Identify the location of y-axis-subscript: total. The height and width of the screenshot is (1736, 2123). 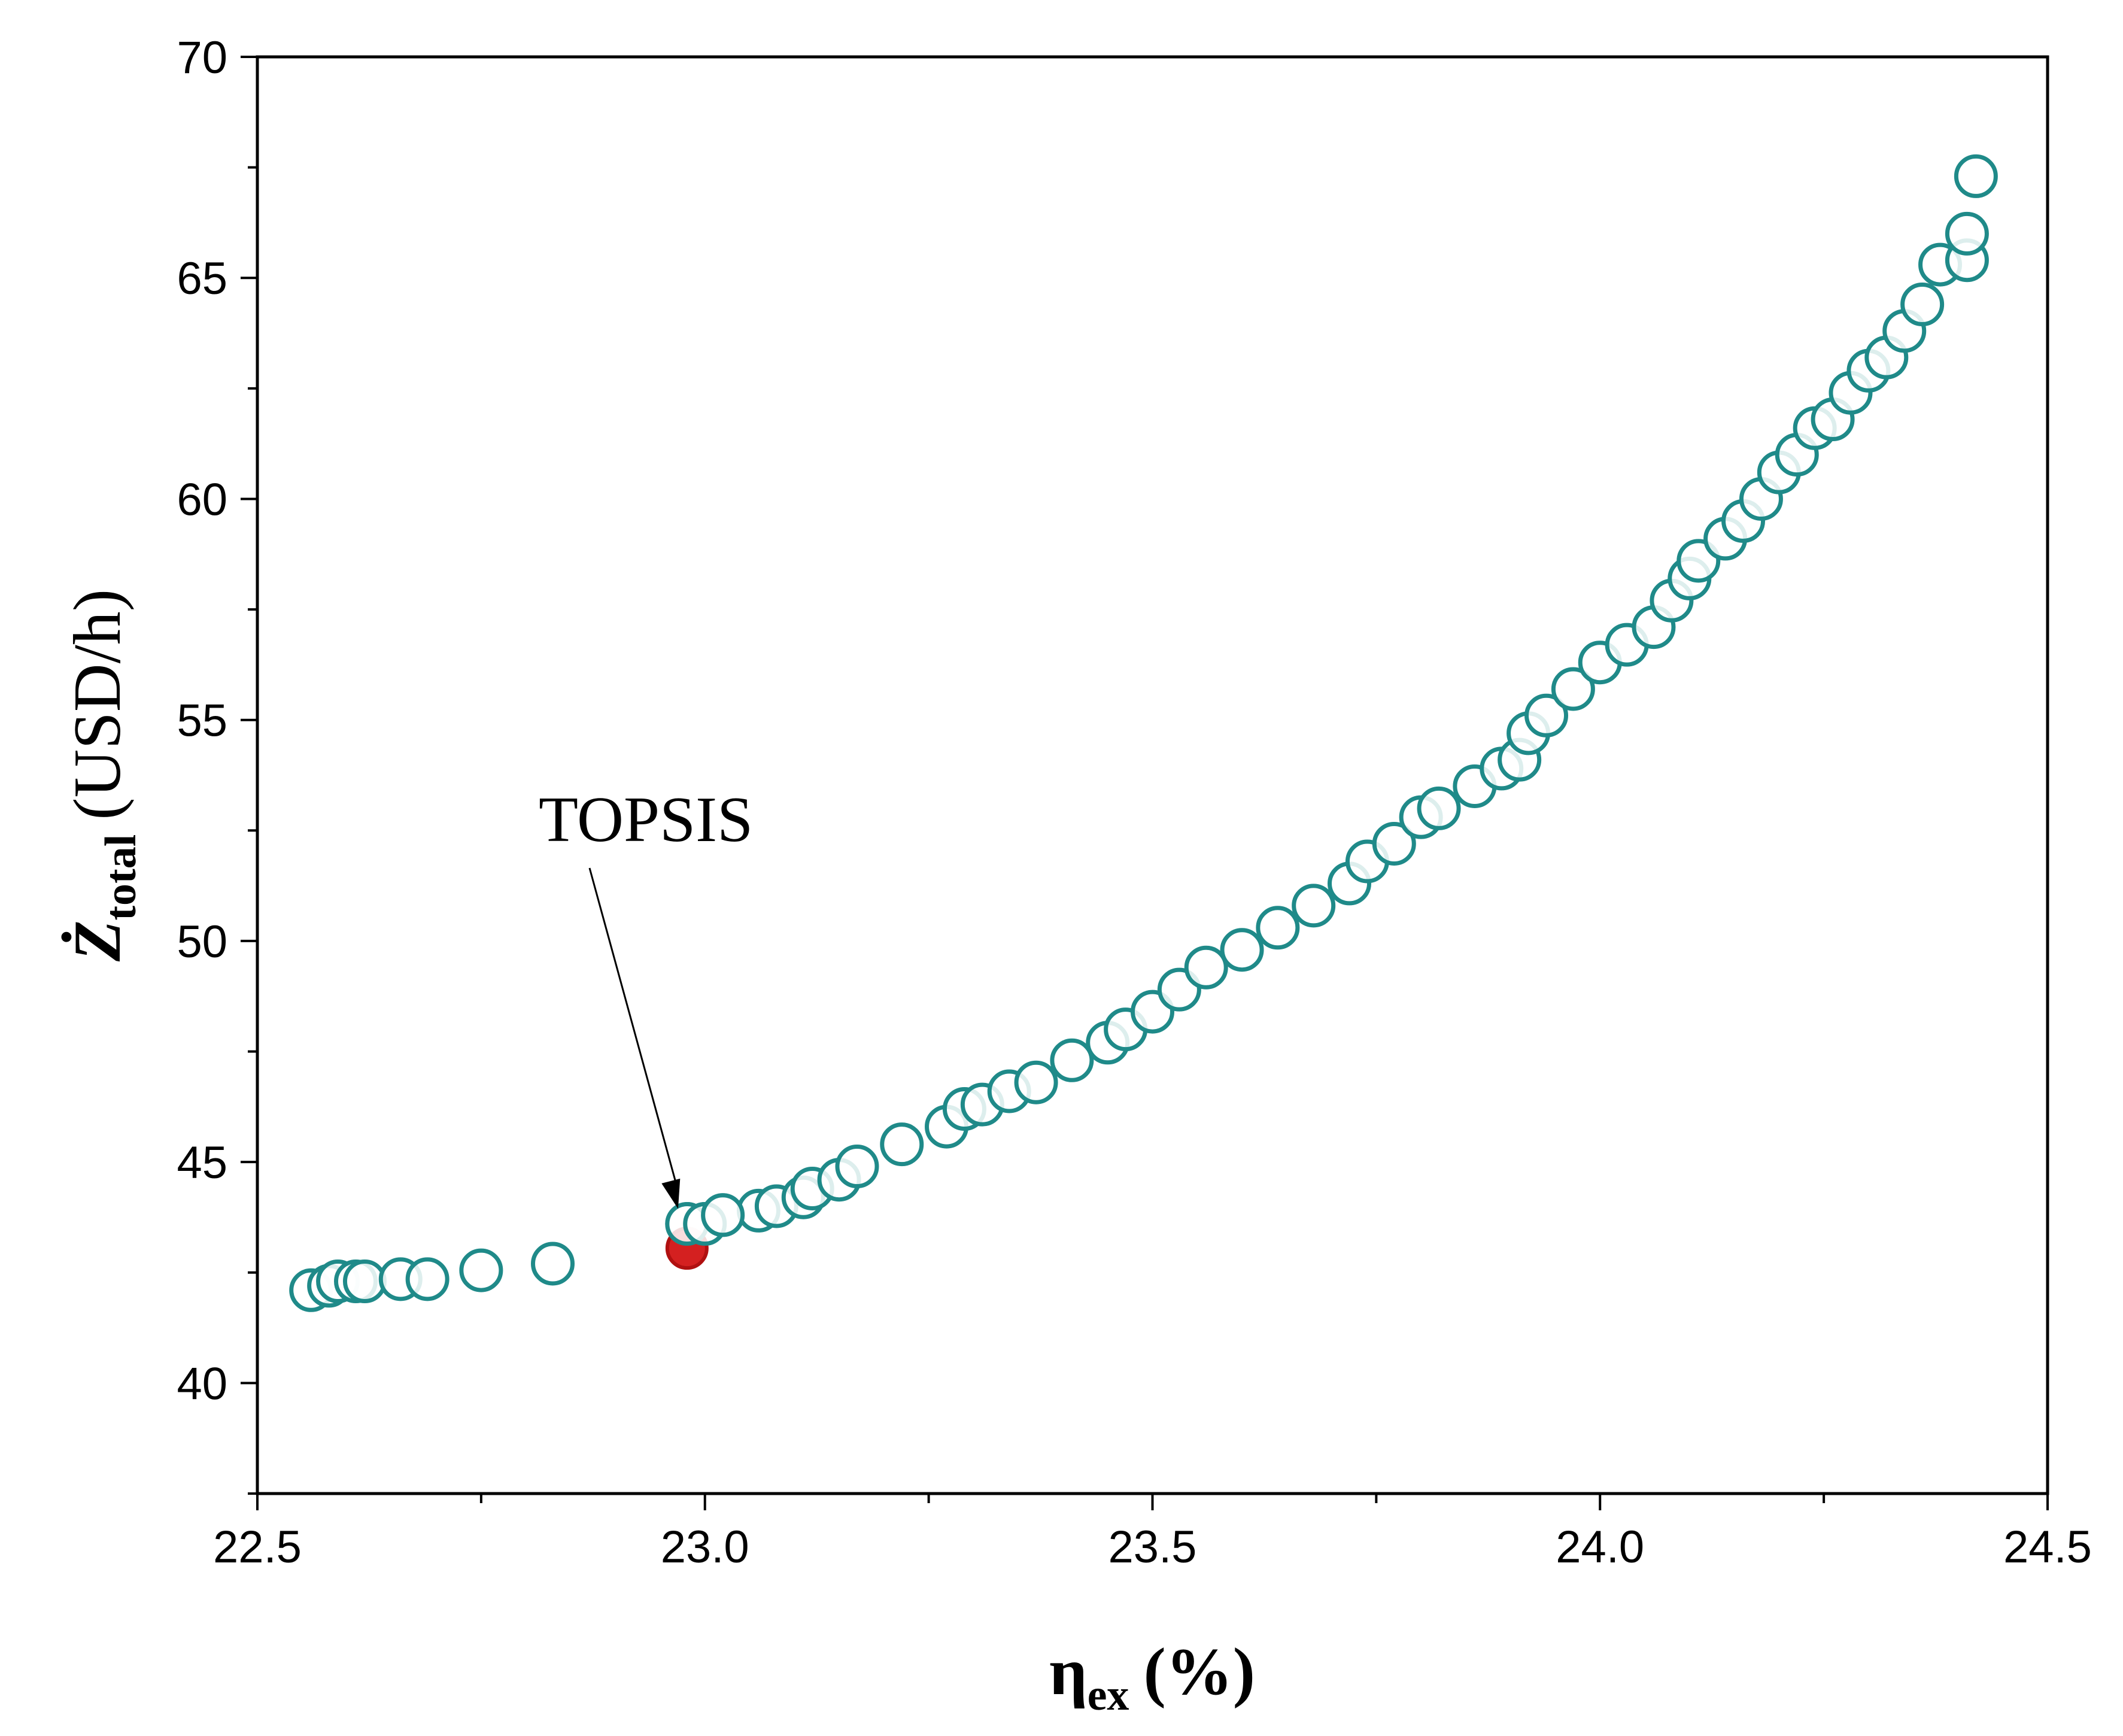
(120, 878).